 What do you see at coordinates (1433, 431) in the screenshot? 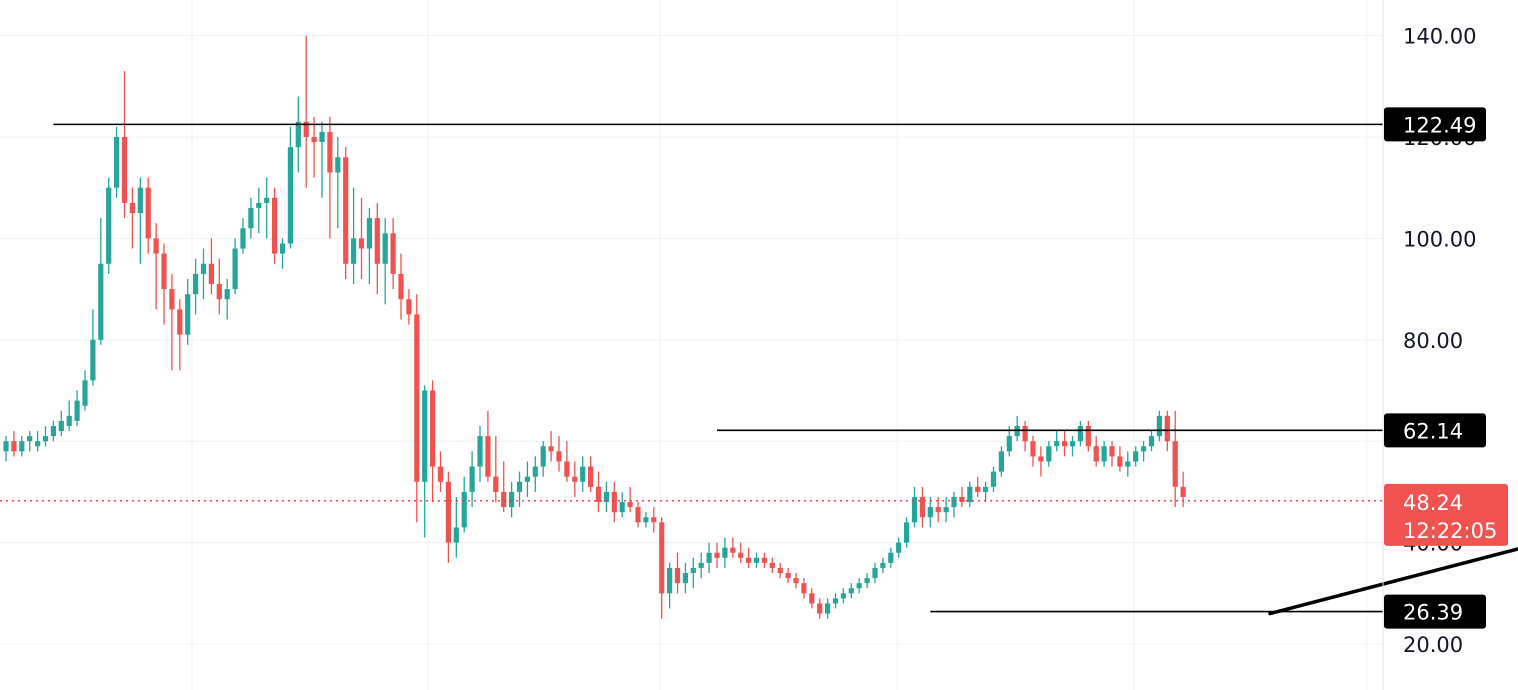
I see `level-price-tag-label: 62.14` at bounding box center [1433, 431].